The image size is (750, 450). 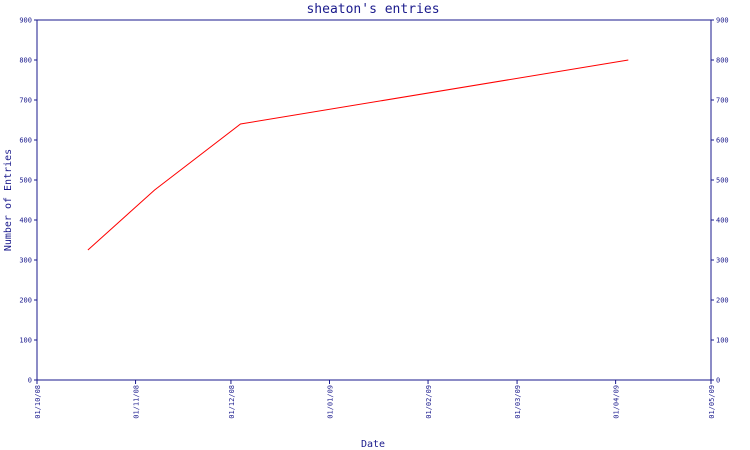 What do you see at coordinates (722, 181) in the screenshot?
I see `y-tick-label-right: 500` at bounding box center [722, 181].